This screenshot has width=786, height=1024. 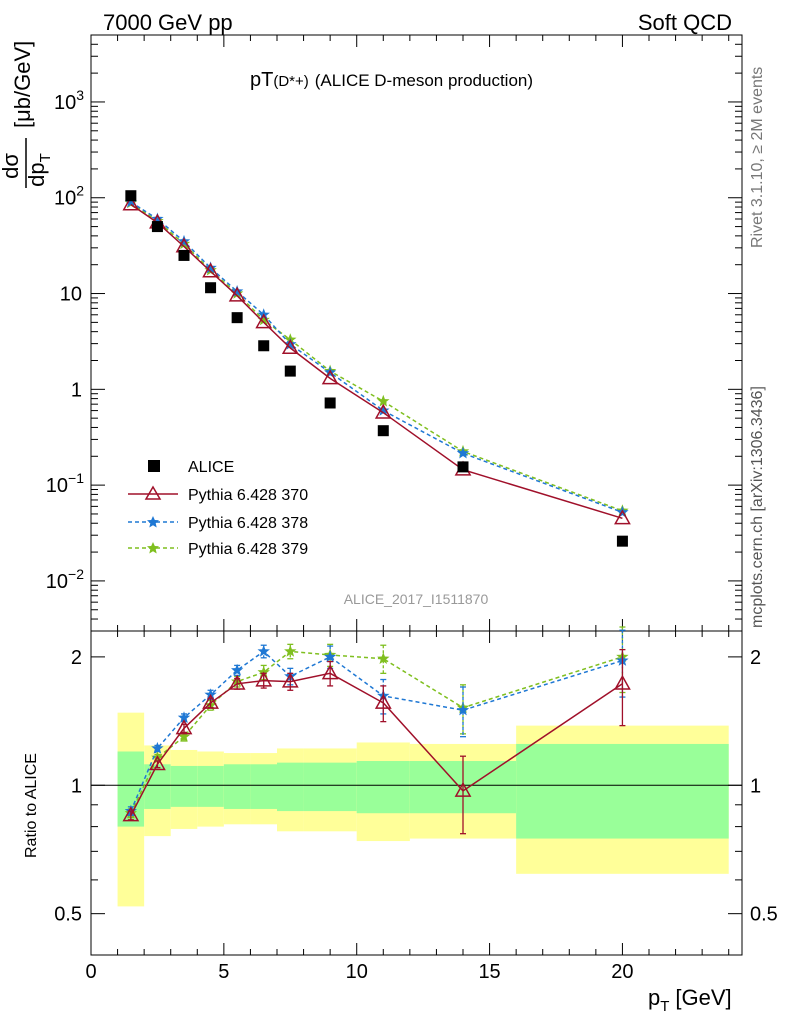 What do you see at coordinates (11, 166) in the screenshot?
I see `y-label-numerator: dσ` at bounding box center [11, 166].